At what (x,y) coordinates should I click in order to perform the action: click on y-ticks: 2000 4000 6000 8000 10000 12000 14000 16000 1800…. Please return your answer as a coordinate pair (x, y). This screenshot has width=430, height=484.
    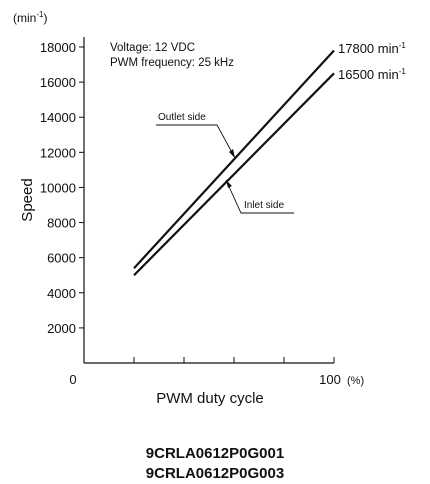
    Looking at the image, I should click on (62, 188).